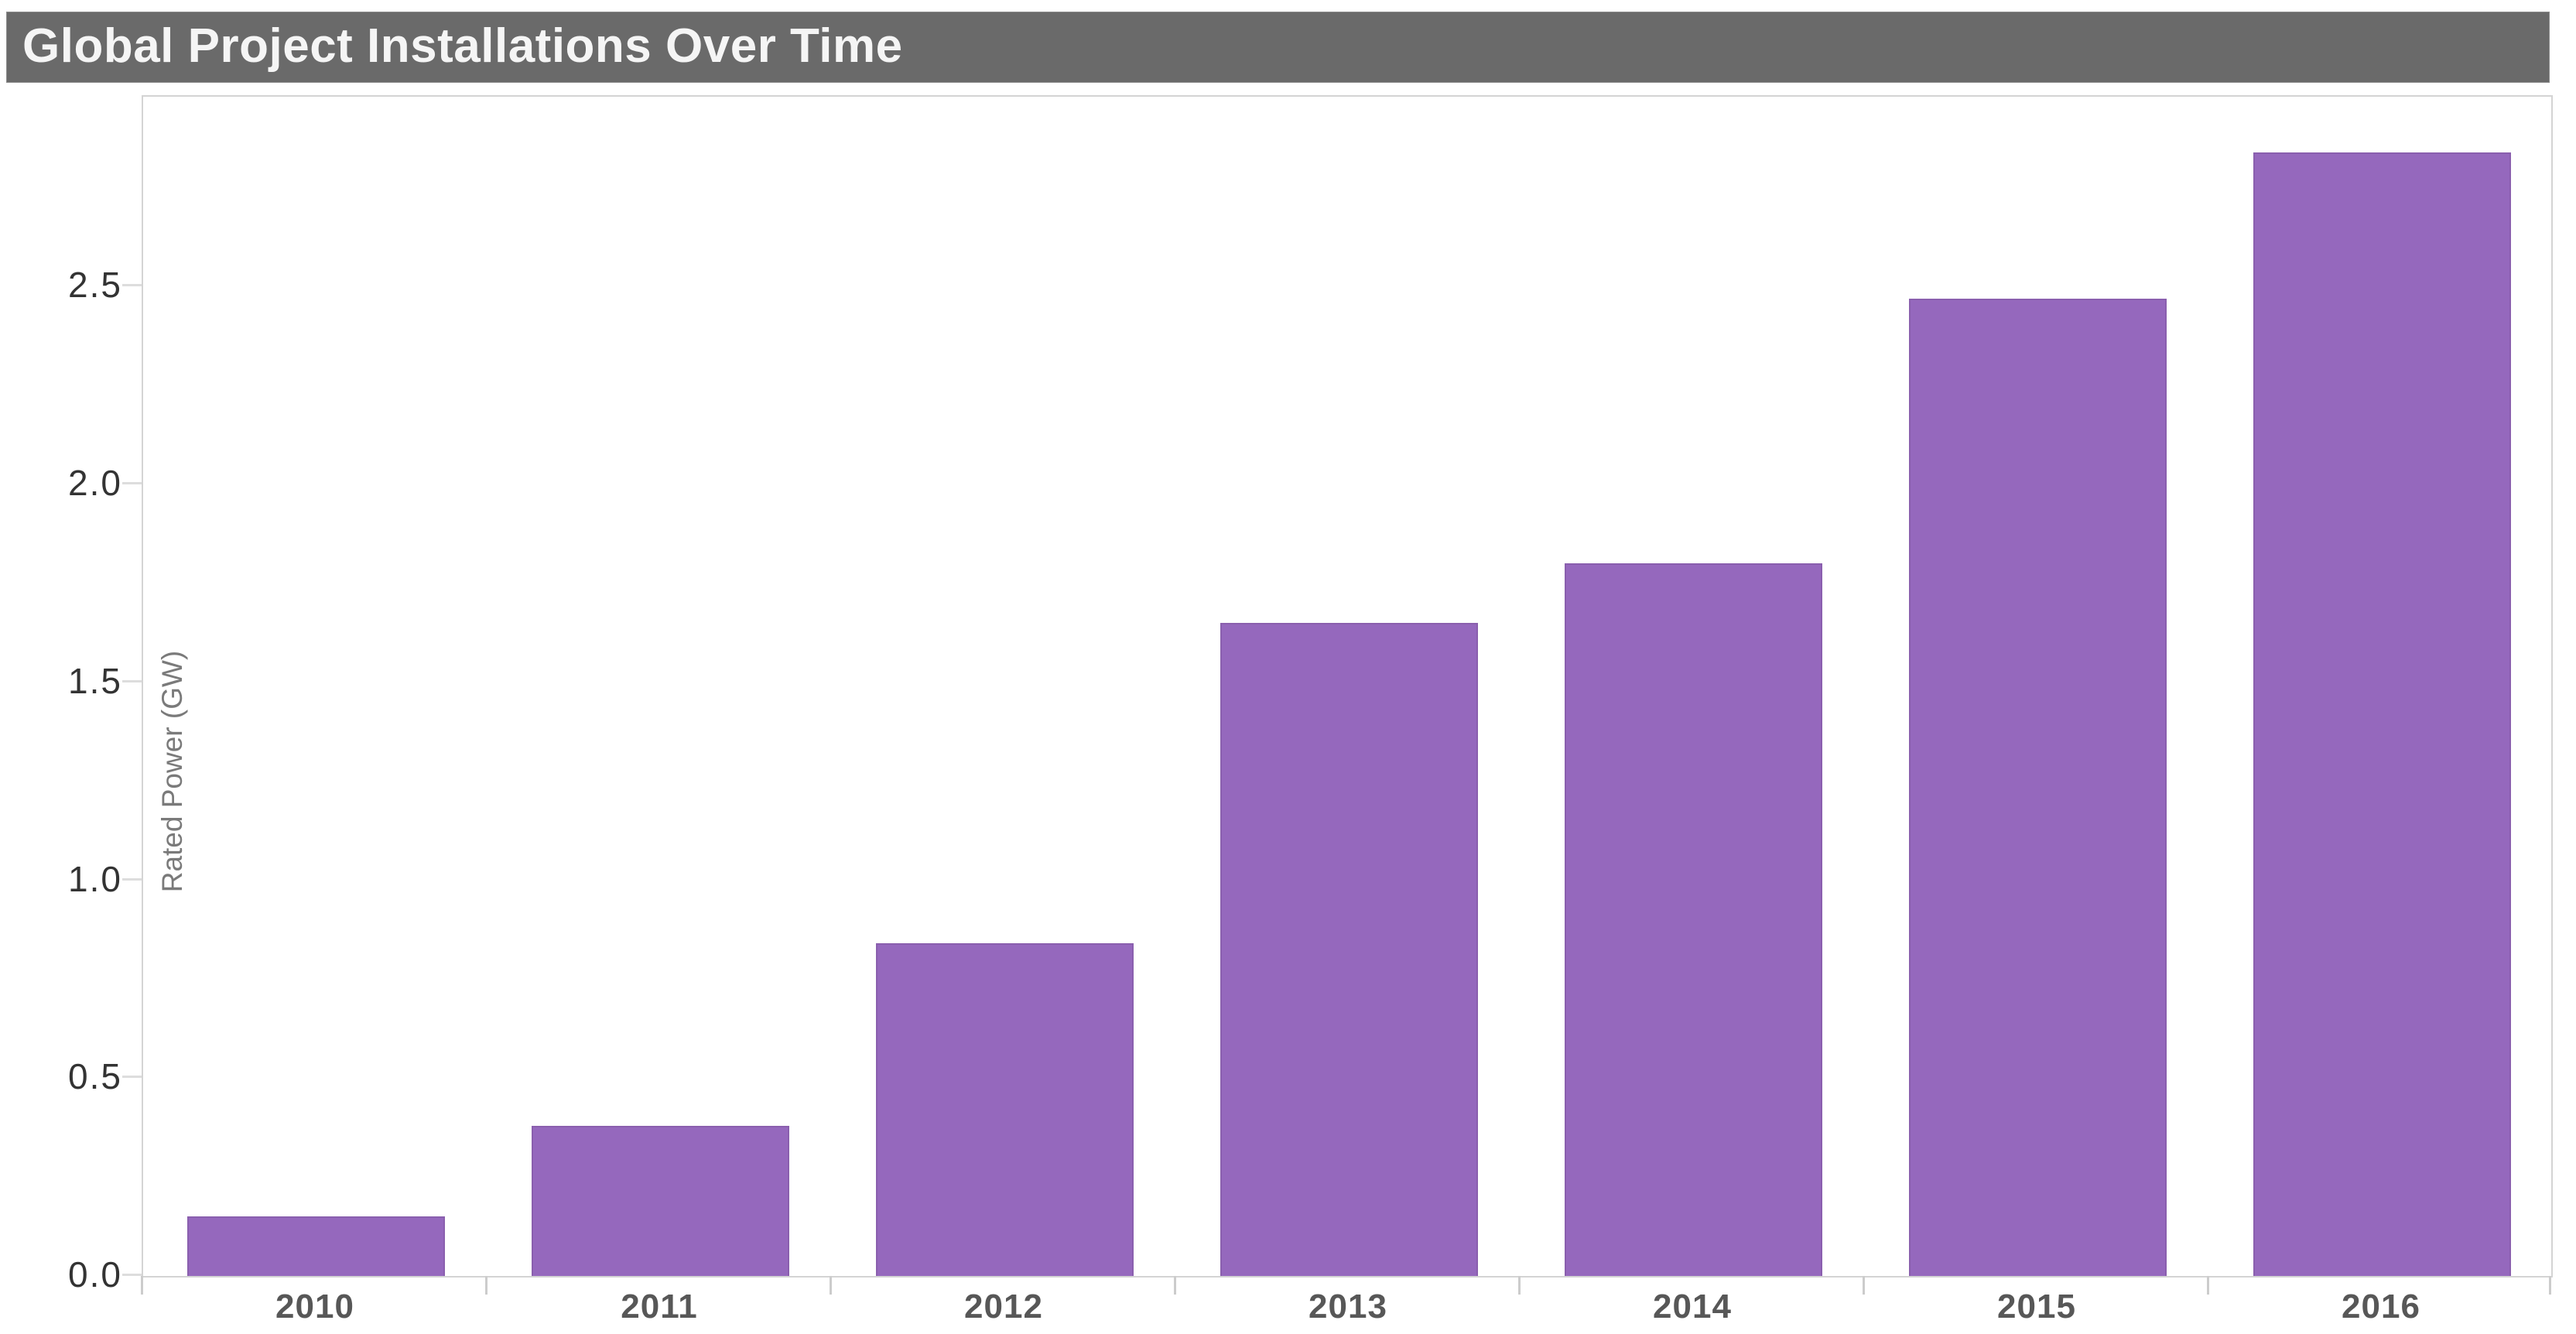  I want to click on bar-2011, so click(661, 1201).